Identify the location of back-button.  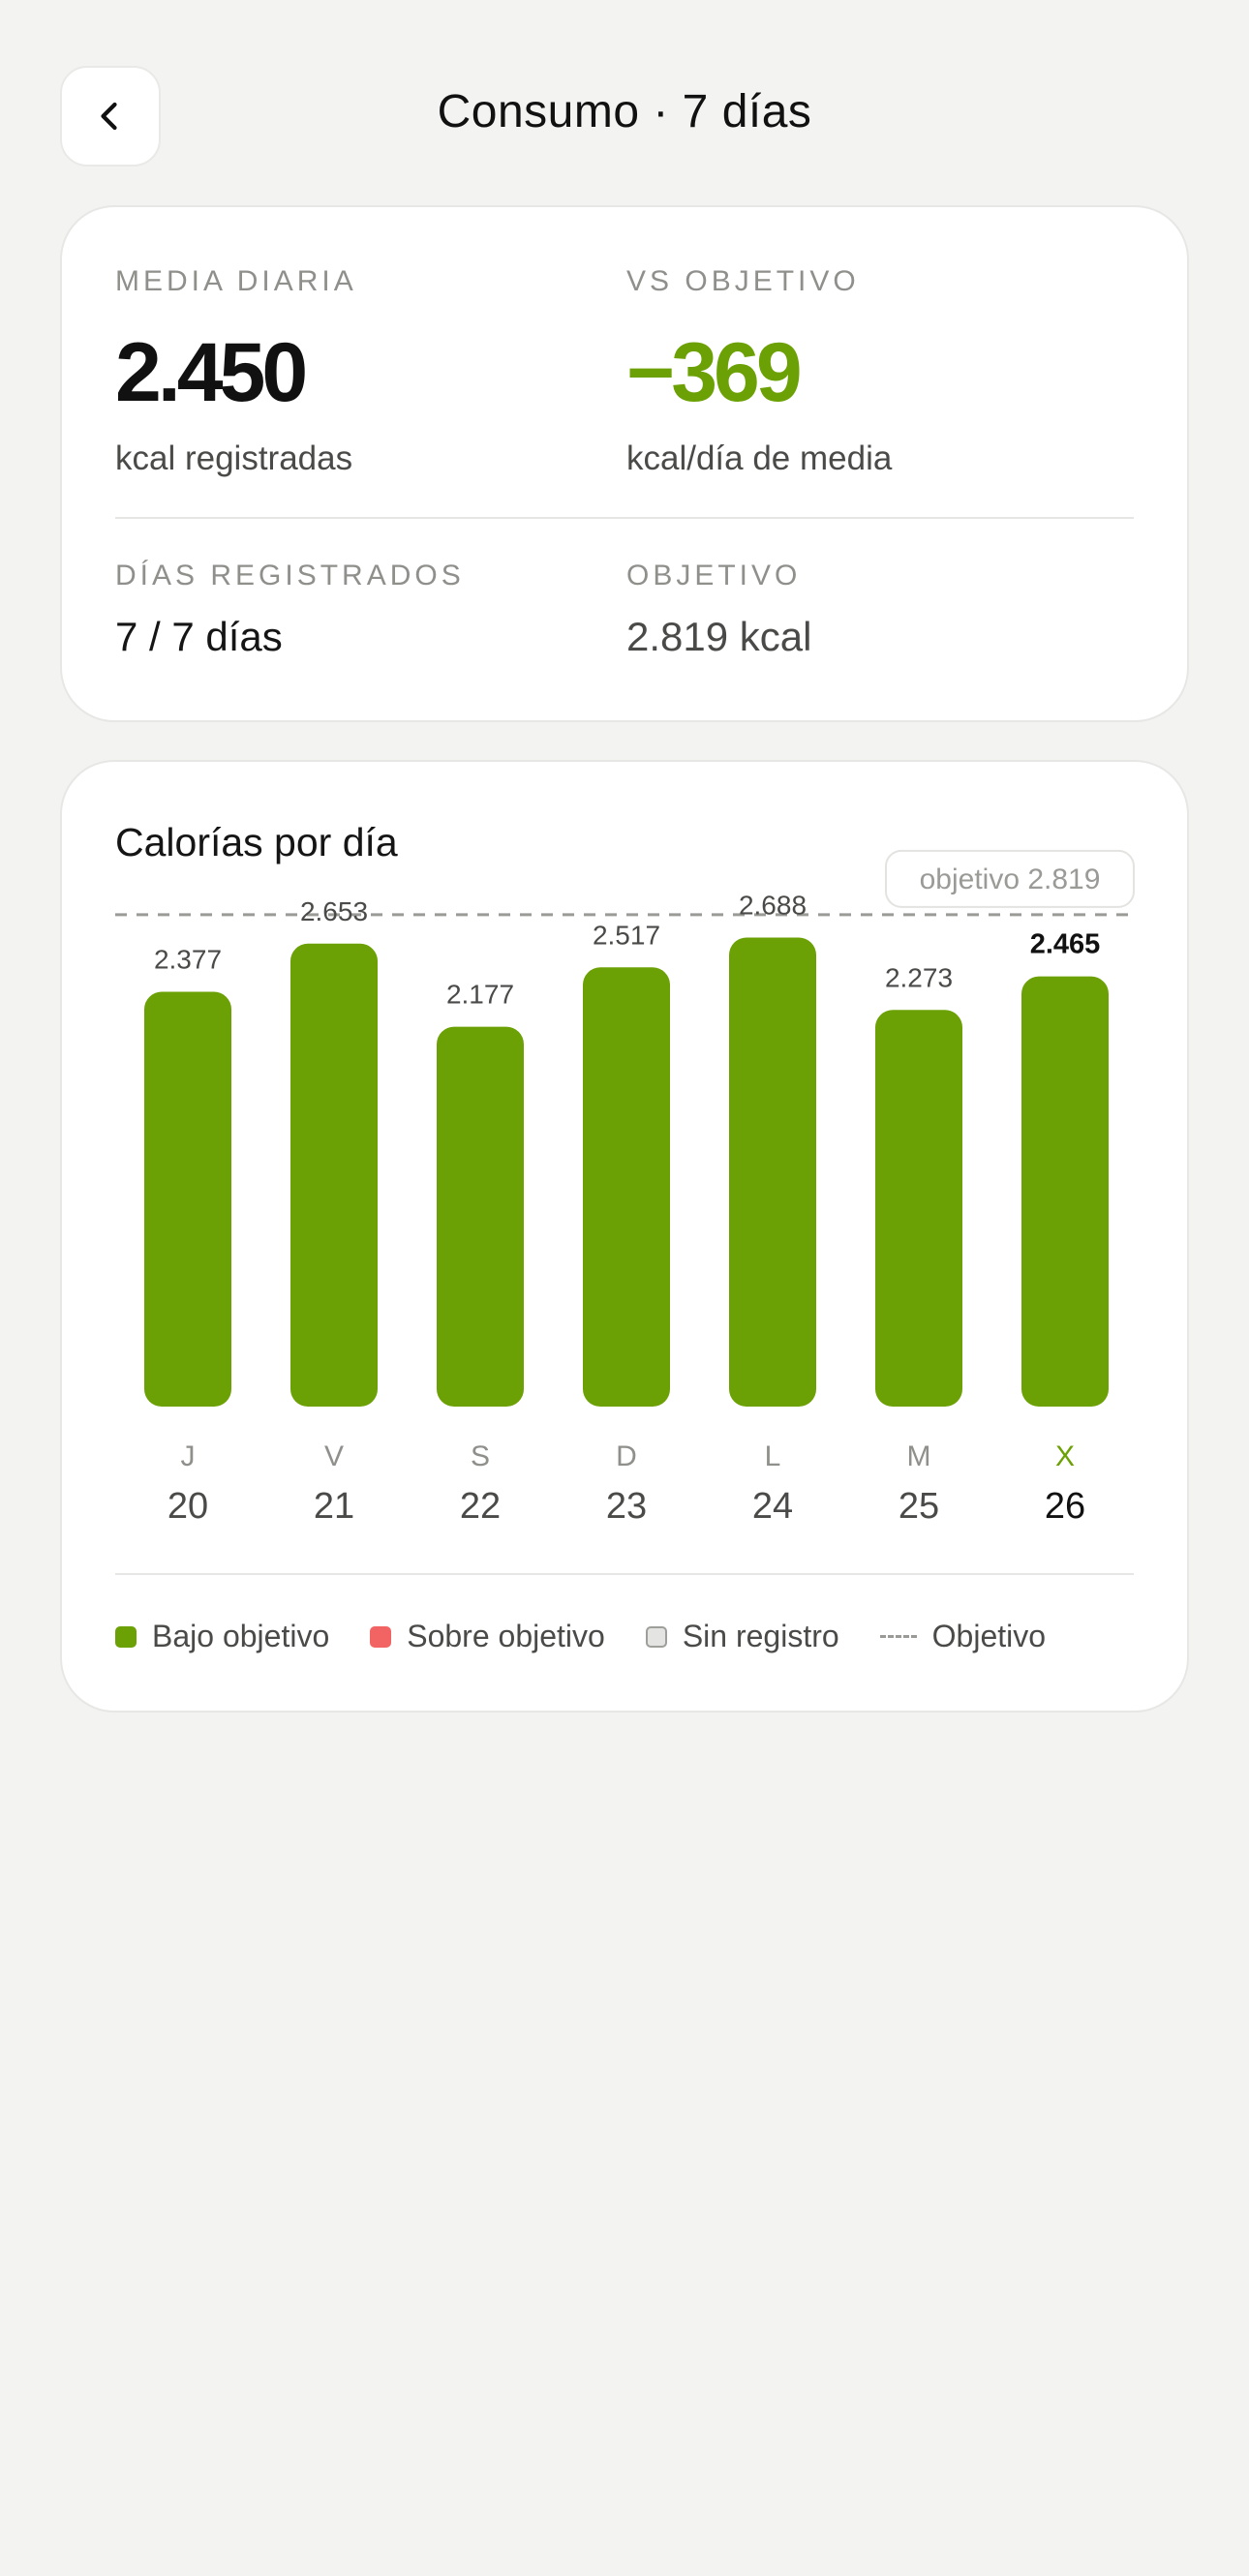
(110, 116).